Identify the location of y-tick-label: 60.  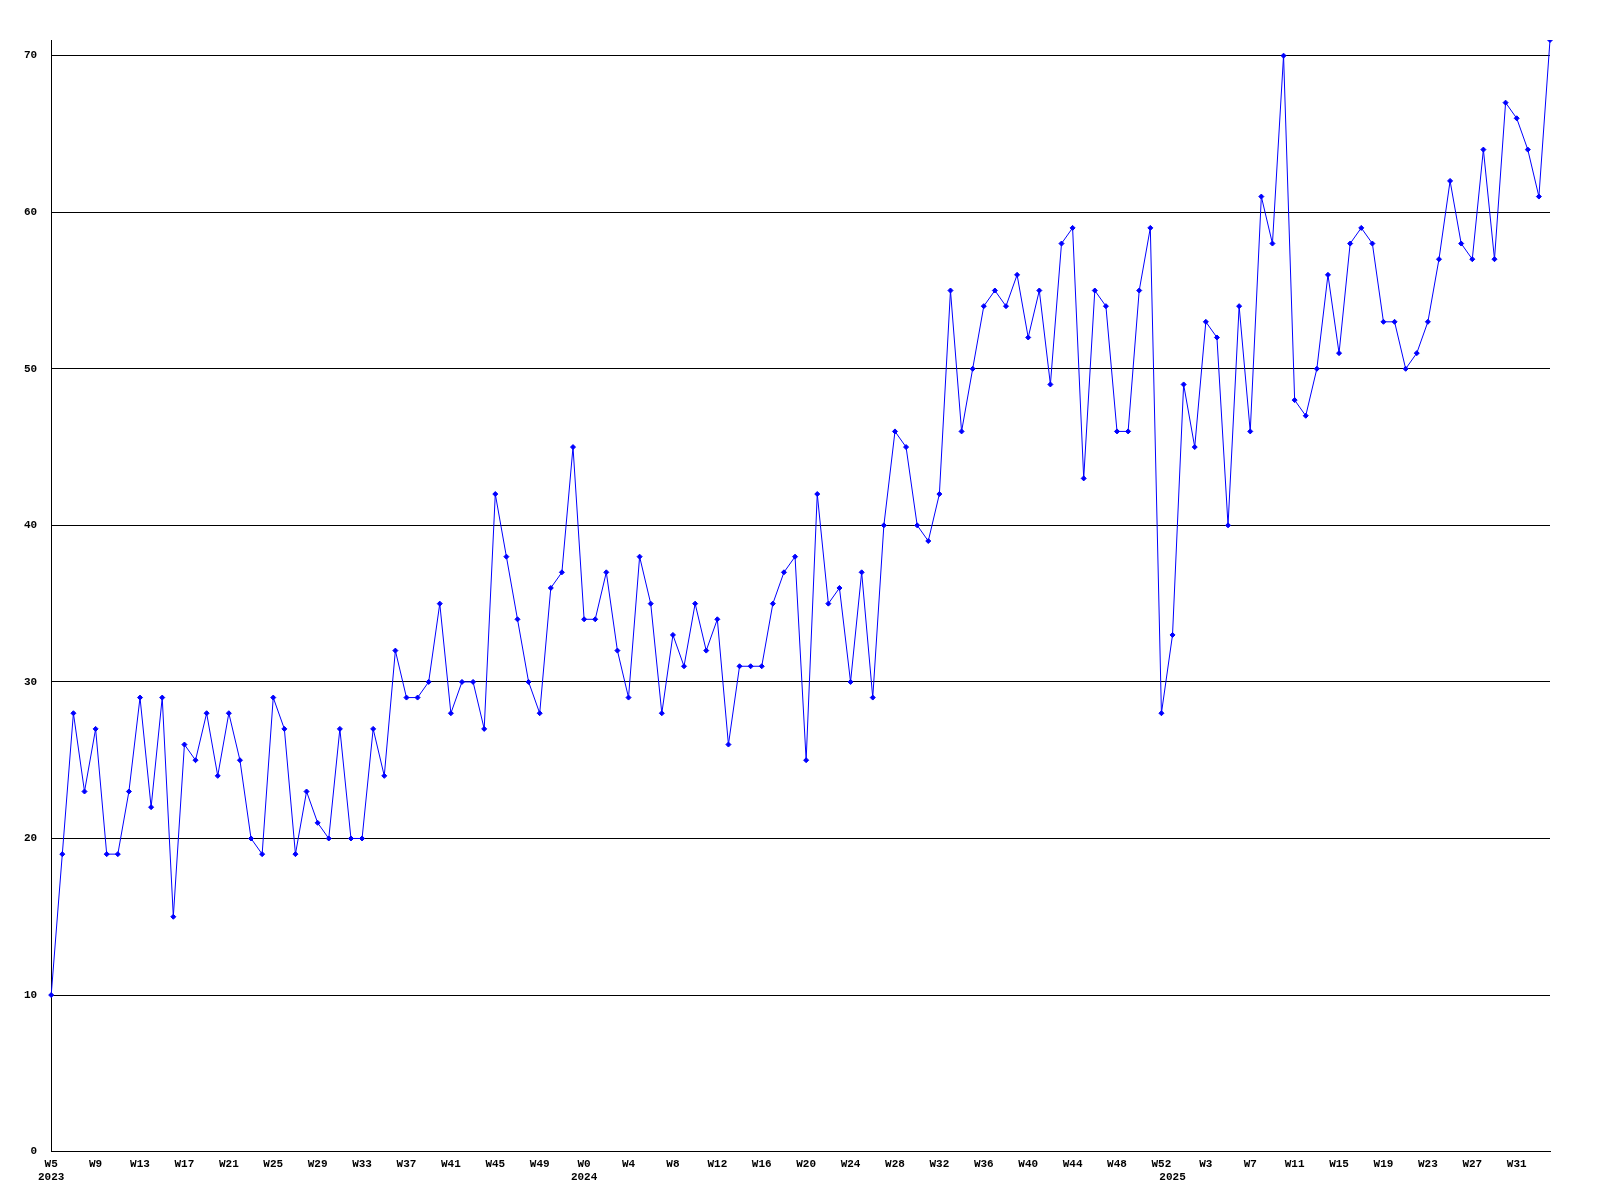
(31, 211).